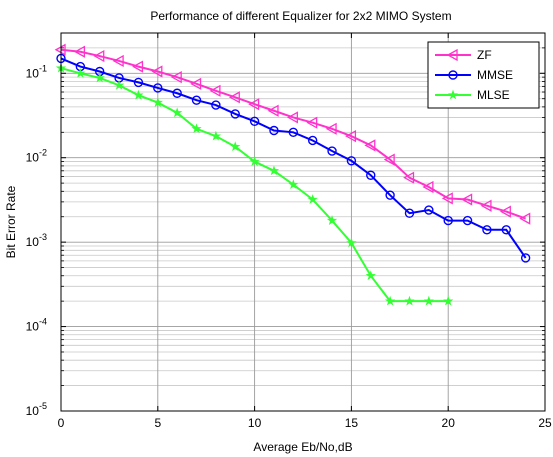 The width and height of the screenshot is (553, 457). Describe the element at coordinates (157, 423) in the screenshot. I see `x-tick-label: 5` at that location.